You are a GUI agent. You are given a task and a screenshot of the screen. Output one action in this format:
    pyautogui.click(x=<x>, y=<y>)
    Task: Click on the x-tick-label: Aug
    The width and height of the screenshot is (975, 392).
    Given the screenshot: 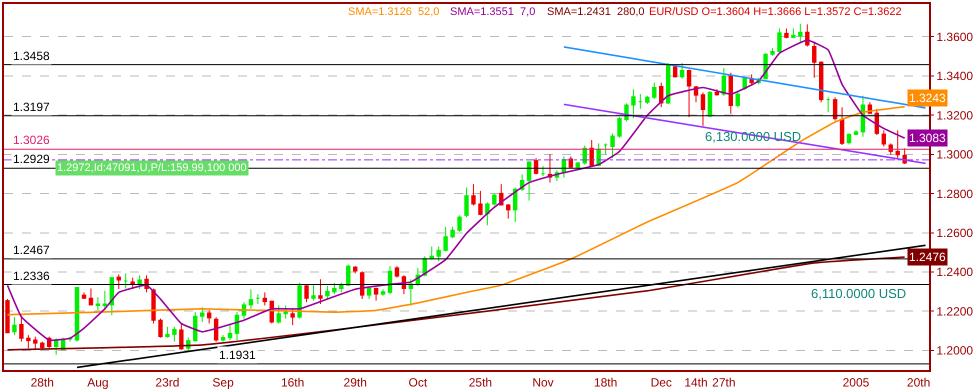 What is the action you would take?
    pyautogui.click(x=98, y=382)
    